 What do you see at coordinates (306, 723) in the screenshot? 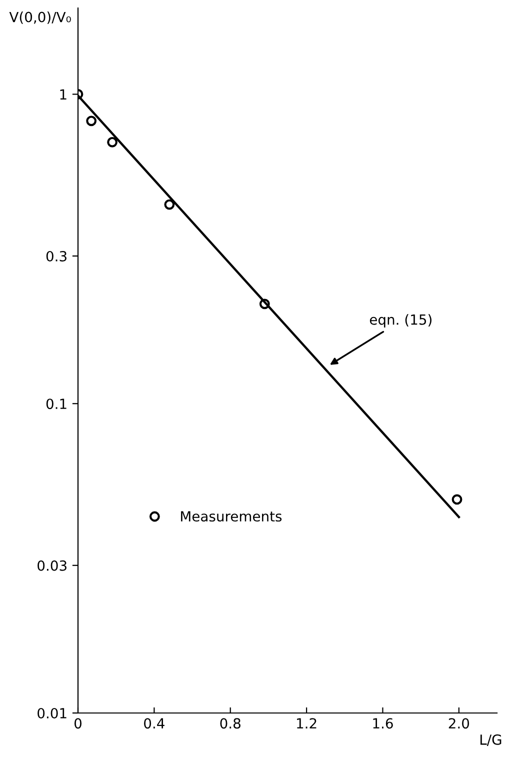
I see `x-tick-label: 1.2` at bounding box center [306, 723].